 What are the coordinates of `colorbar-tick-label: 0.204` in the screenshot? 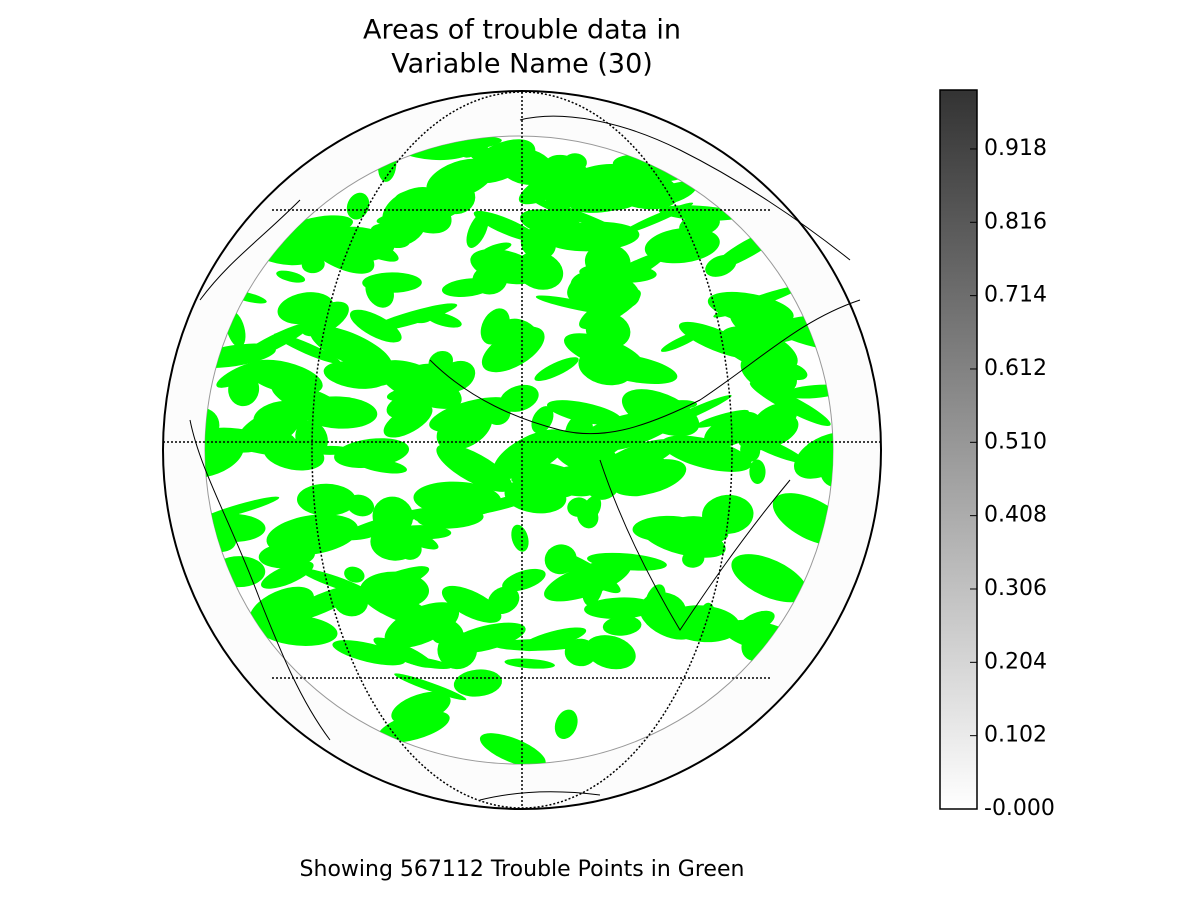 It's located at (1015, 661).